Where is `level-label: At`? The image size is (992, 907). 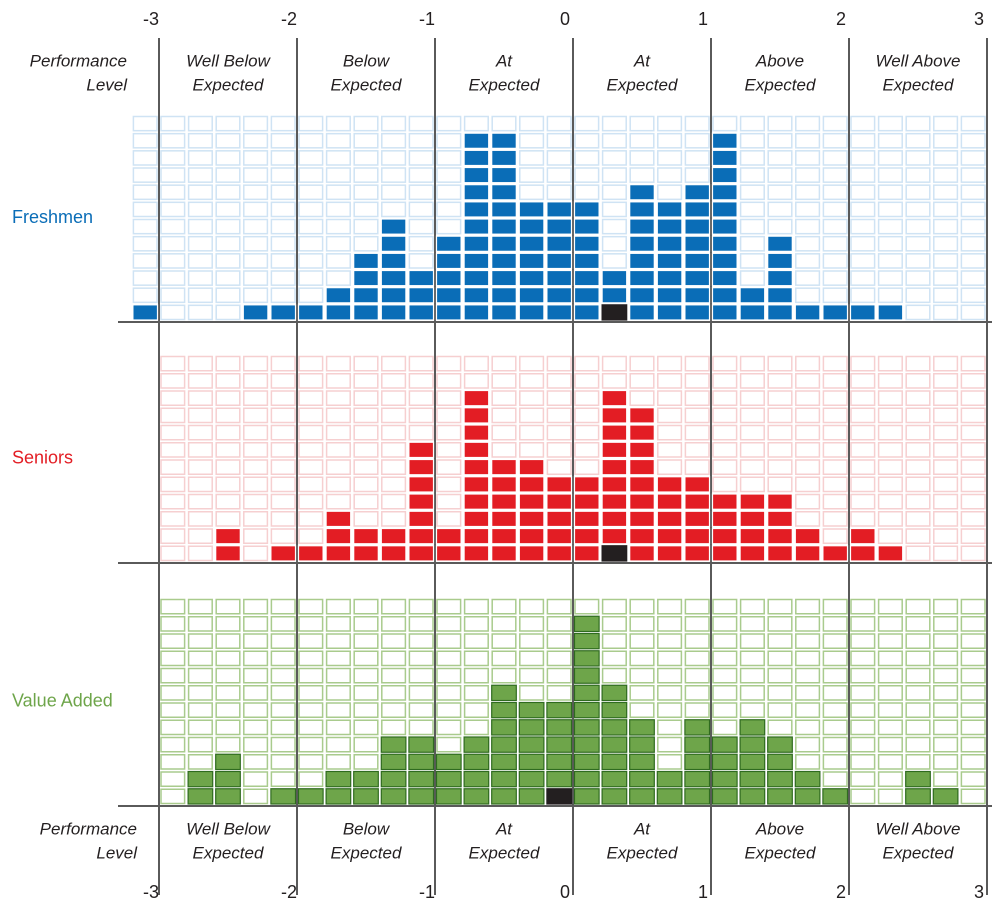
level-label: At is located at coordinates (504, 60).